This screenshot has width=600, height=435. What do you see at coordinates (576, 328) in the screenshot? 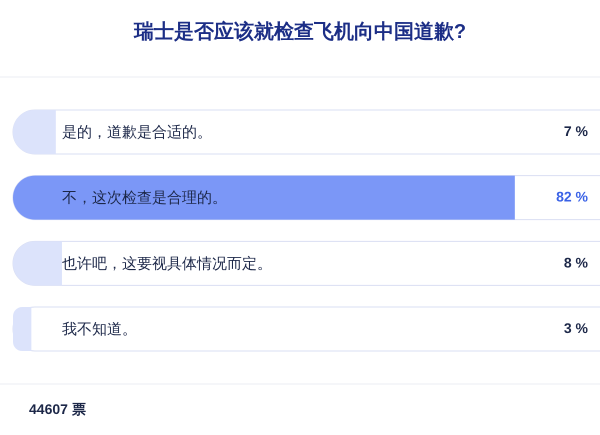
I see `data-label: 3 %` at bounding box center [576, 328].